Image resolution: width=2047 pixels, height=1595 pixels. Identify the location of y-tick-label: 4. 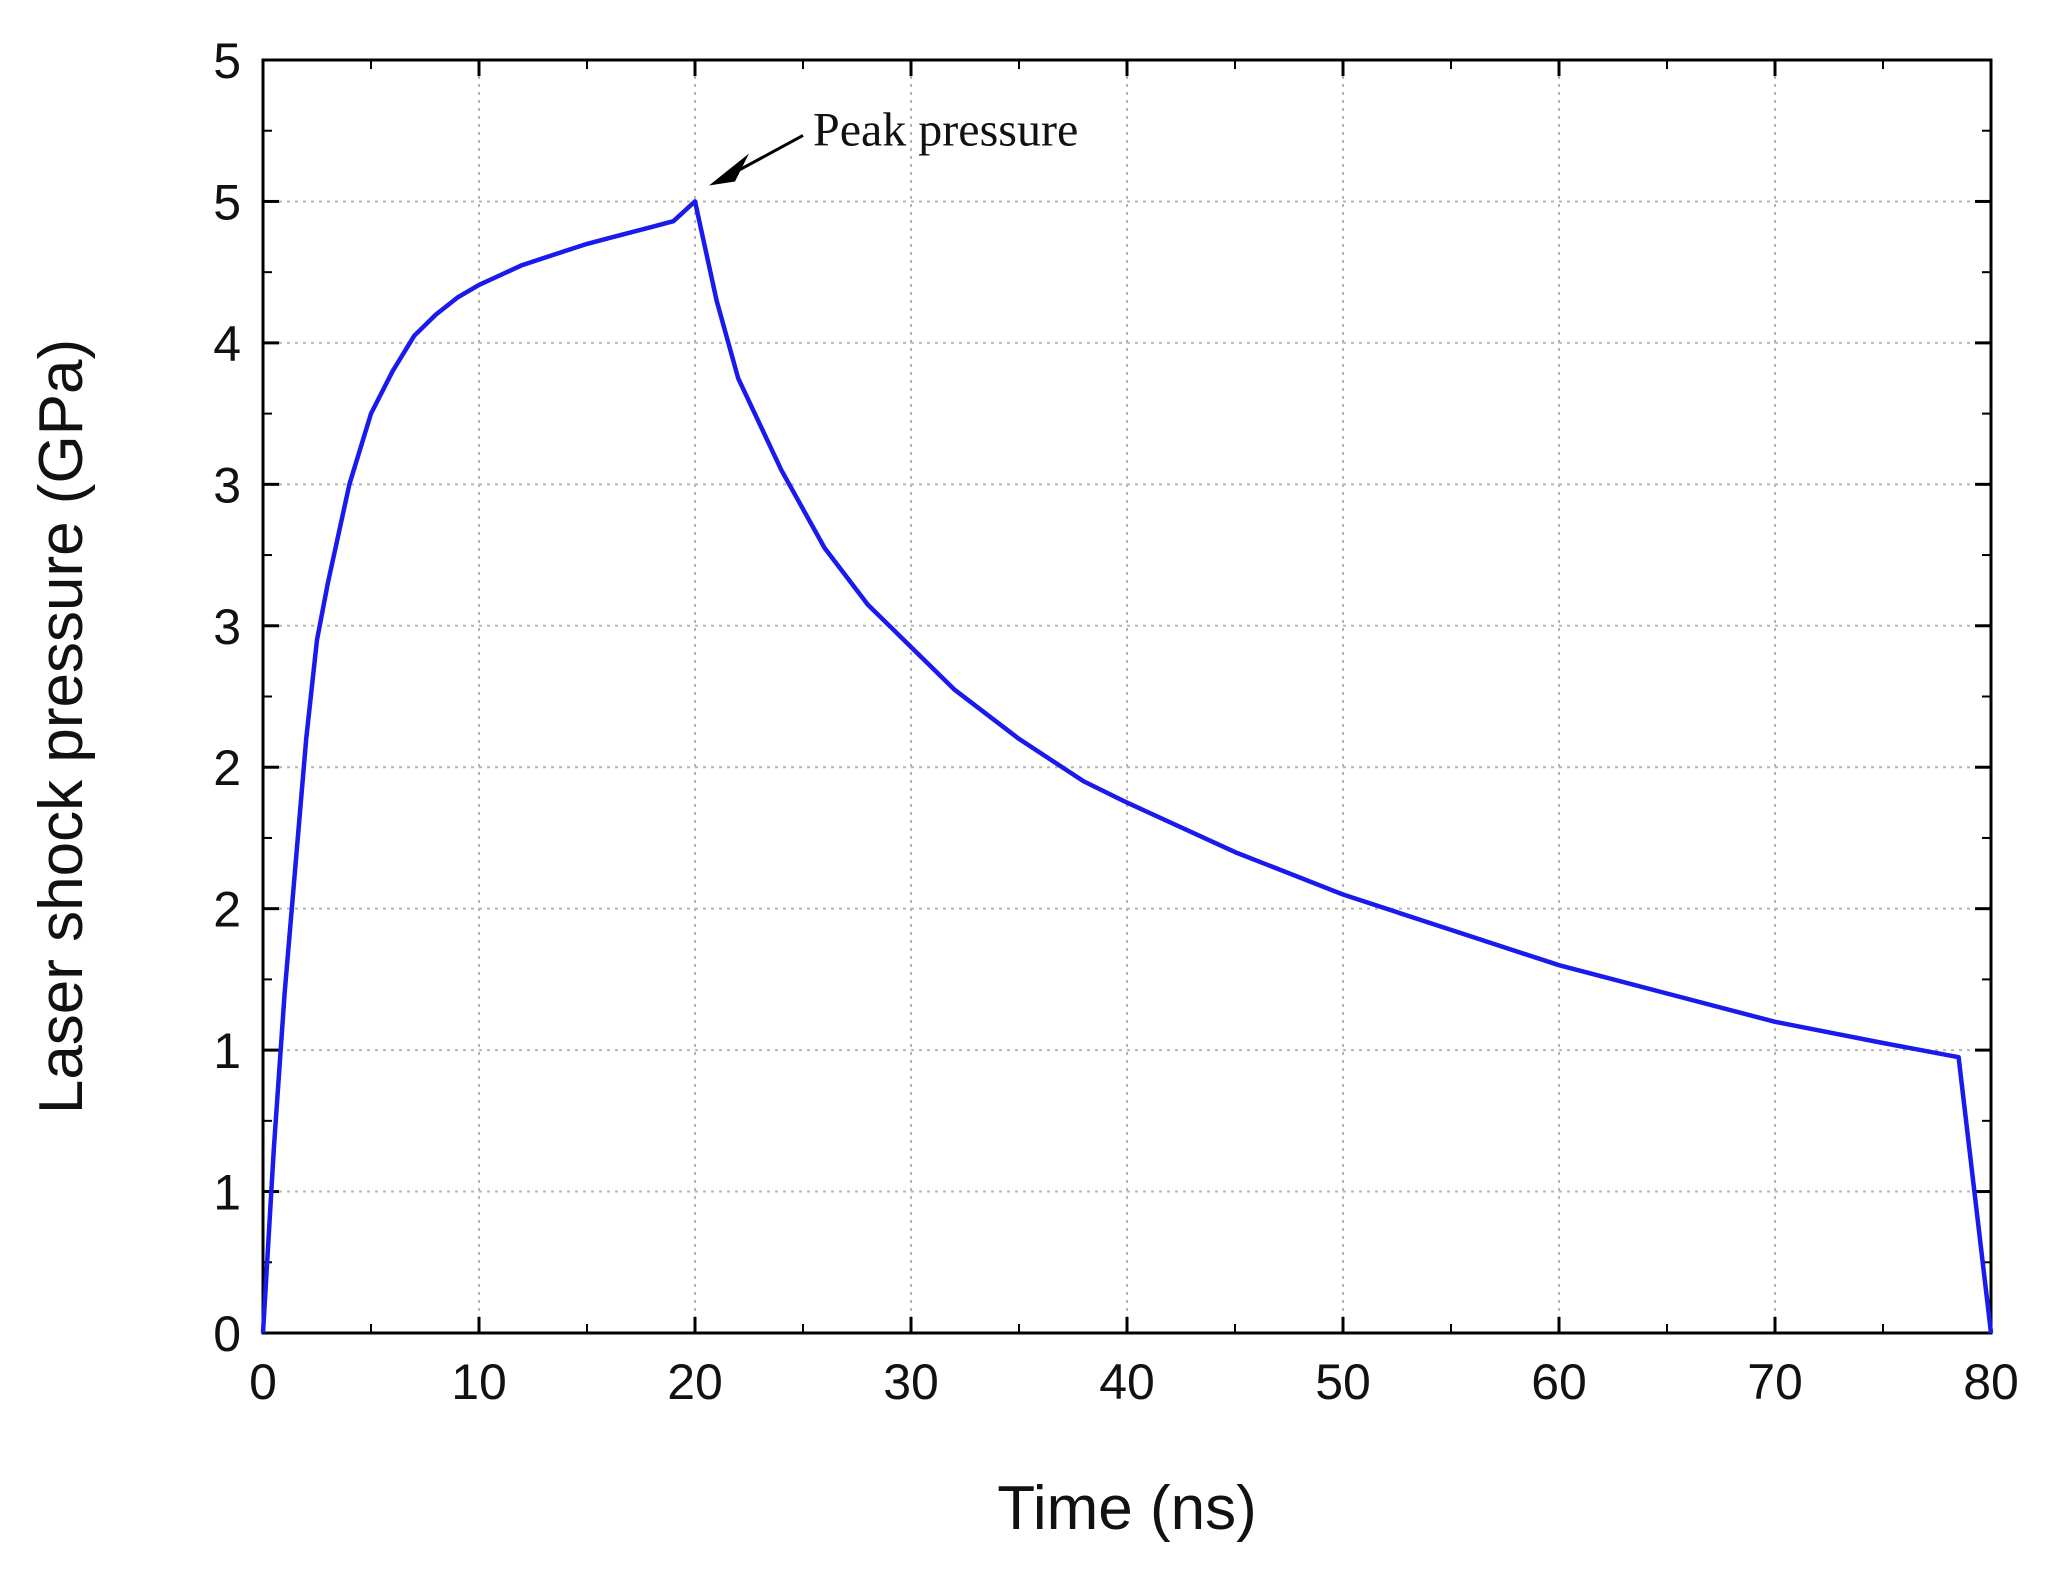
(227, 344).